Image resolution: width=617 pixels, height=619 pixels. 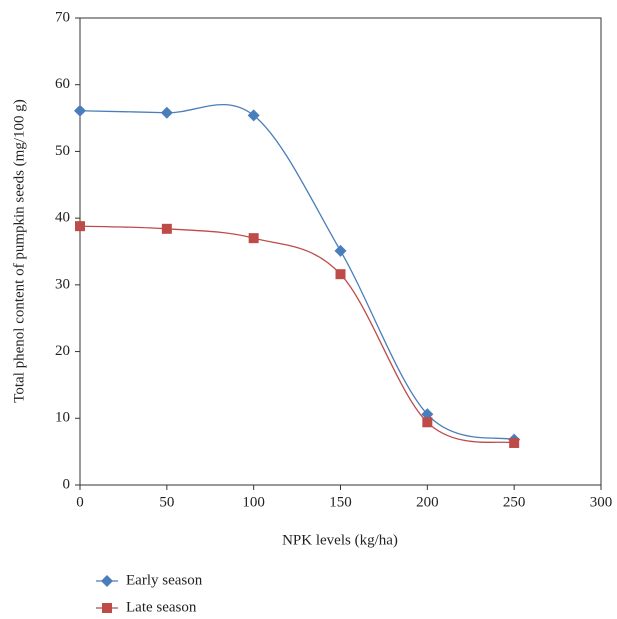 I want to click on x-tick-label: 250, so click(x=514, y=502).